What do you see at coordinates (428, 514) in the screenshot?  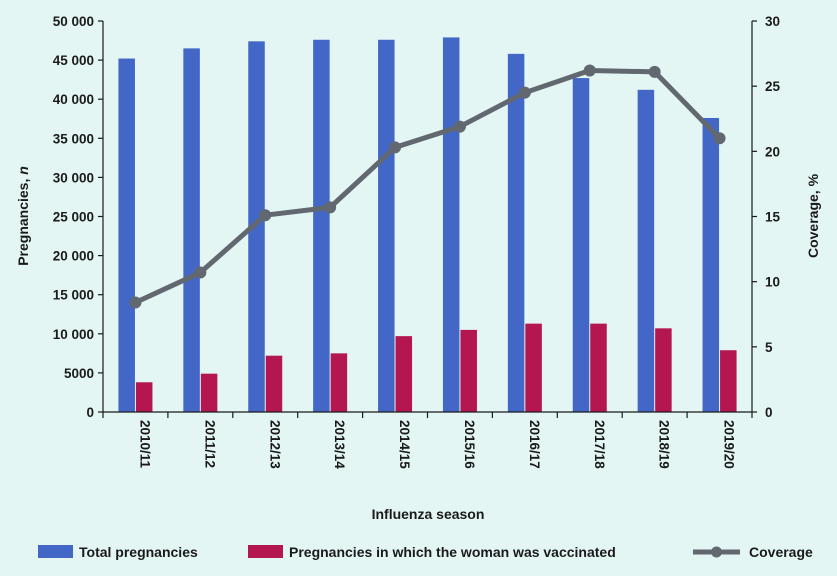 I see `x-axis-title: Influenza season` at bounding box center [428, 514].